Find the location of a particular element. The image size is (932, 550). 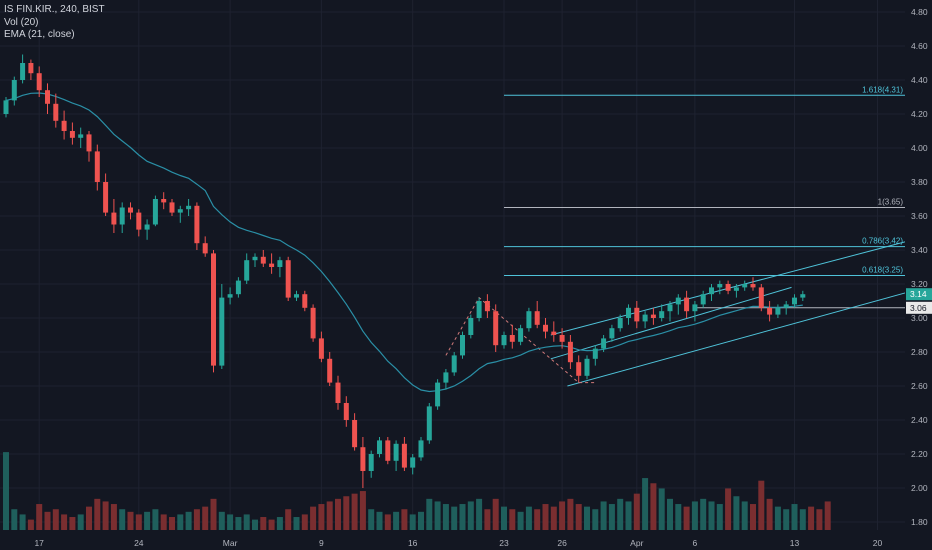

legend-symbol: IS FIN.KIR., 240, BIST is located at coordinates (54, 9).